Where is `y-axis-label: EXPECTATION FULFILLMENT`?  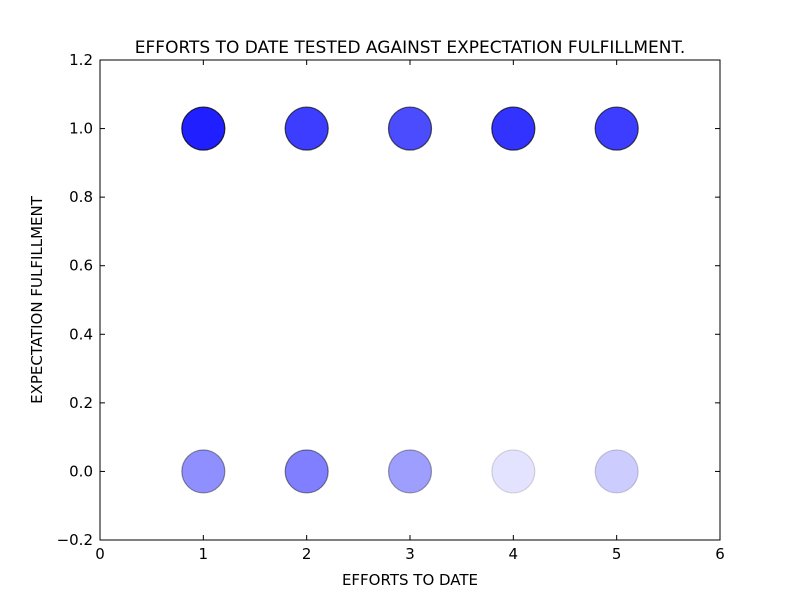 y-axis-label: EXPECTATION FULFILLMENT is located at coordinates (37, 299).